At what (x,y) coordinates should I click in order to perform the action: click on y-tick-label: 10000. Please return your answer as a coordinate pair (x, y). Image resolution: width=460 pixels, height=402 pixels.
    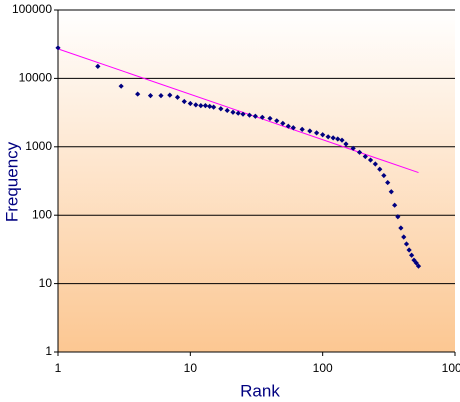
    Looking at the image, I should click on (36, 78).